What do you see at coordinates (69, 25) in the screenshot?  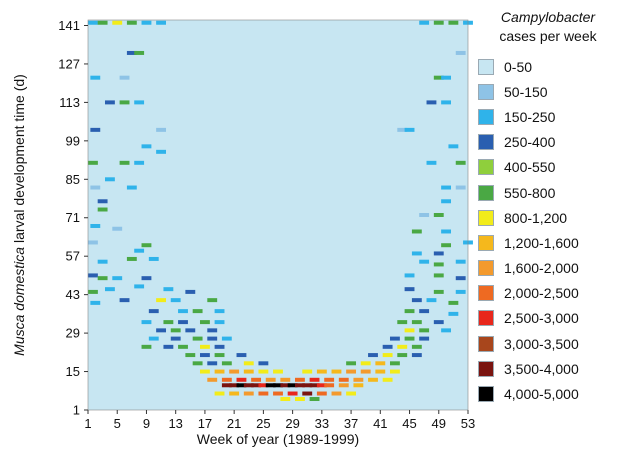 I see `y-tick-label: 141` at bounding box center [69, 25].